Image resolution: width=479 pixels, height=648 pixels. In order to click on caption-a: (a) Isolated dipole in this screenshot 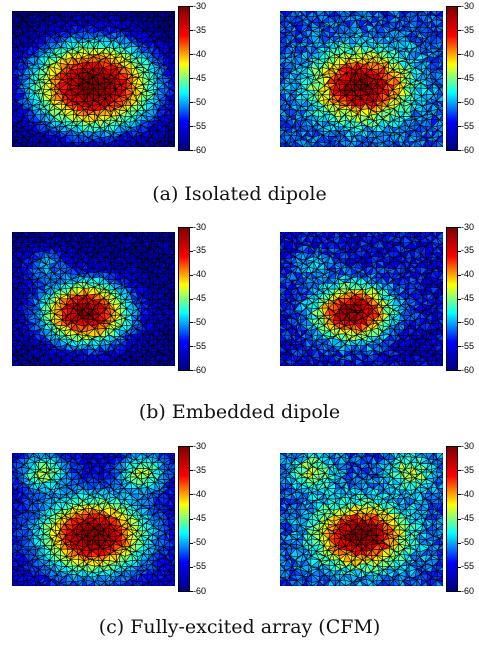, I will do `click(239, 194)`.